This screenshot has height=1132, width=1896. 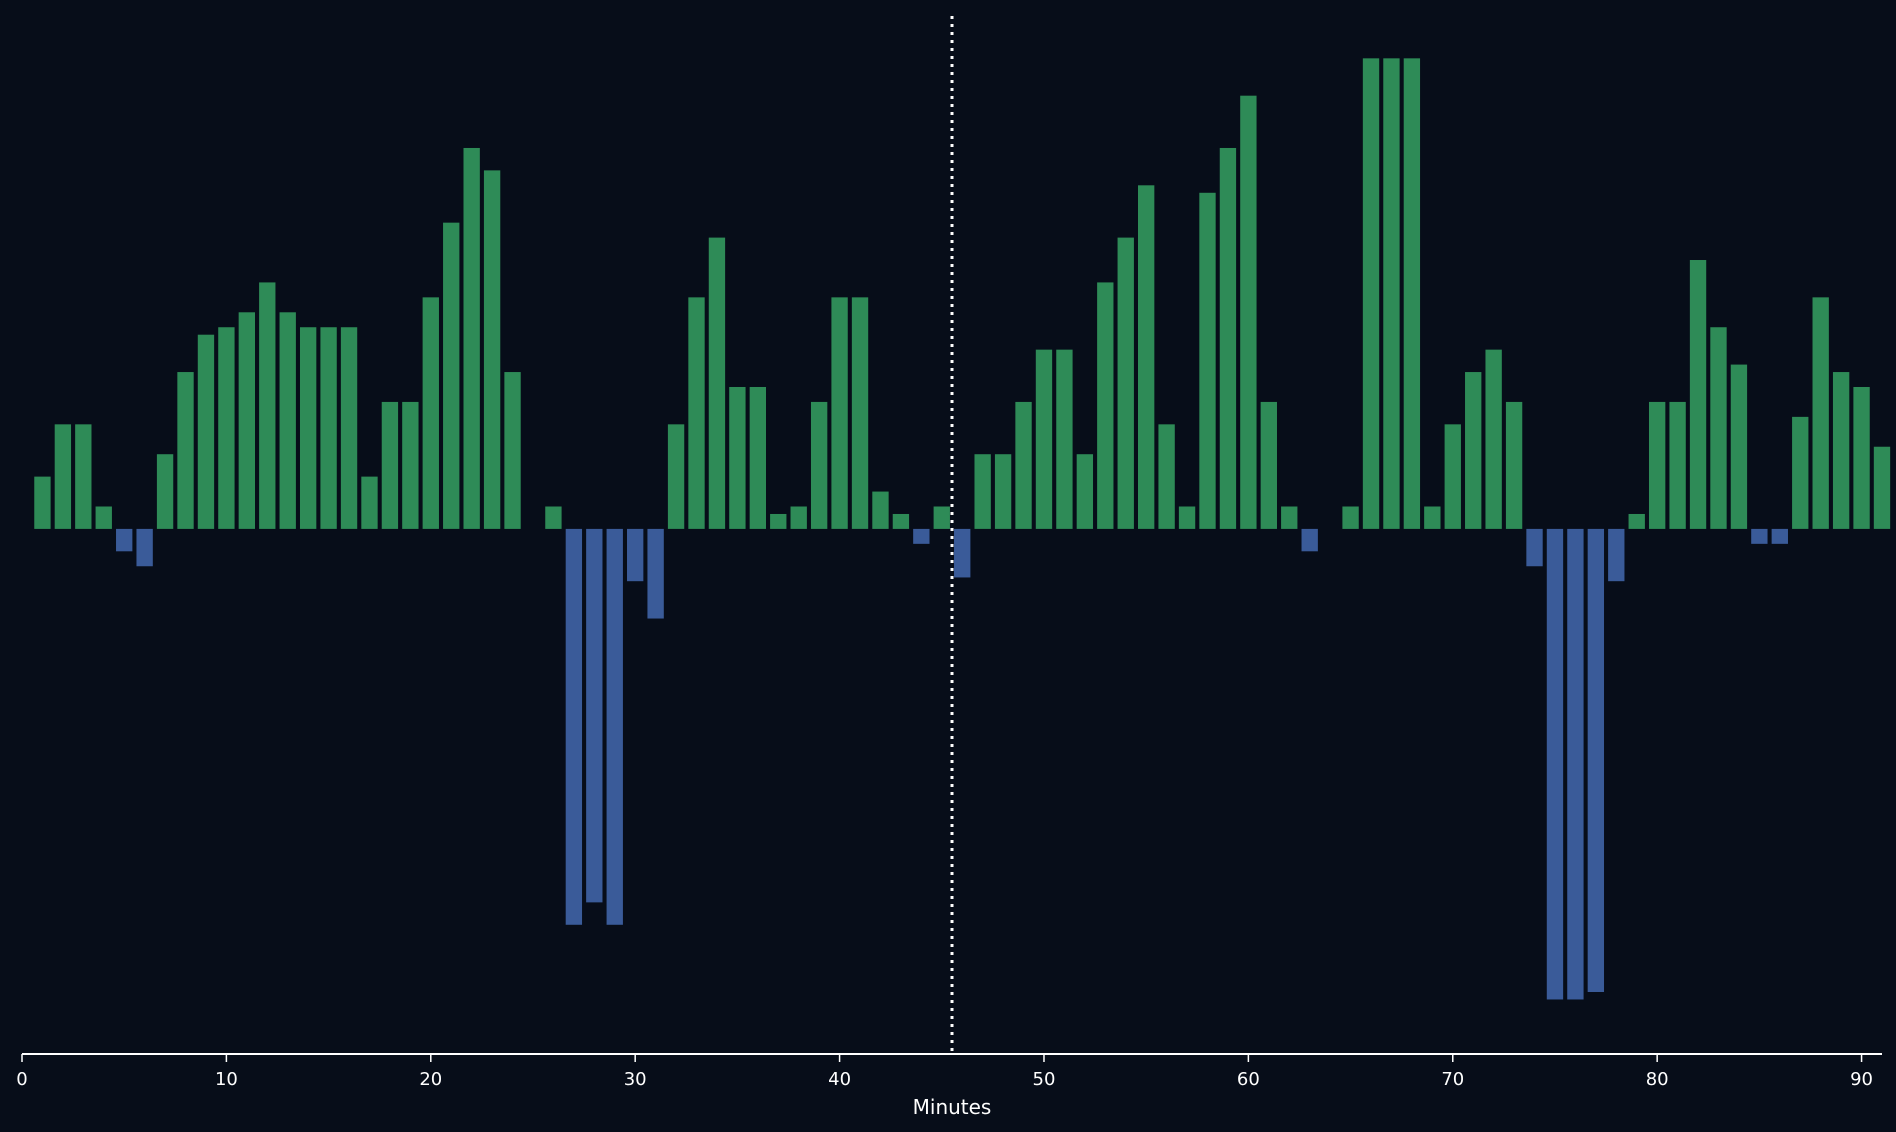 What do you see at coordinates (1044, 1079) in the screenshot?
I see `x-tick-label-50: 50` at bounding box center [1044, 1079].